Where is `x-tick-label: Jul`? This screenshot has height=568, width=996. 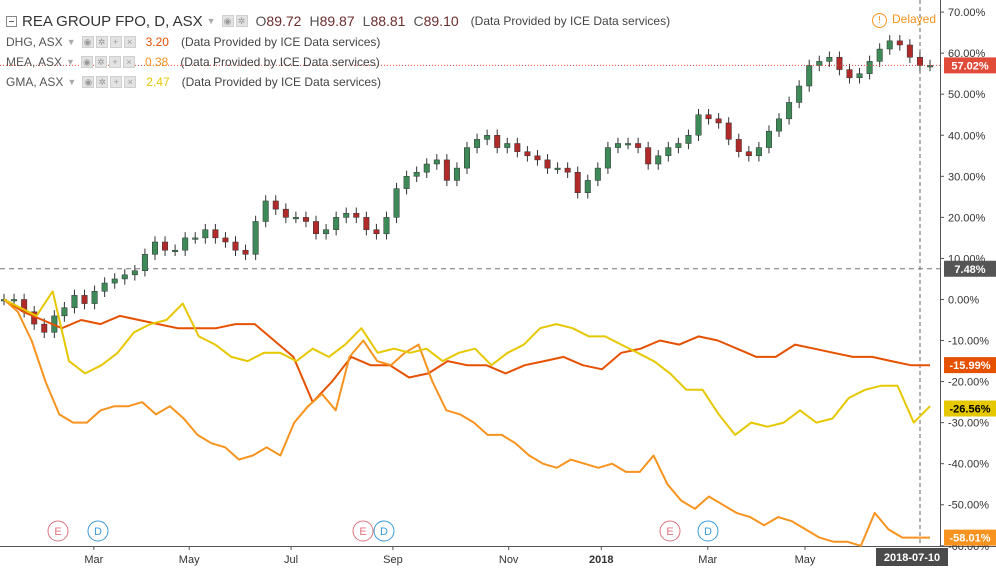
x-tick-label: Jul is located at coordinates (291, 560).